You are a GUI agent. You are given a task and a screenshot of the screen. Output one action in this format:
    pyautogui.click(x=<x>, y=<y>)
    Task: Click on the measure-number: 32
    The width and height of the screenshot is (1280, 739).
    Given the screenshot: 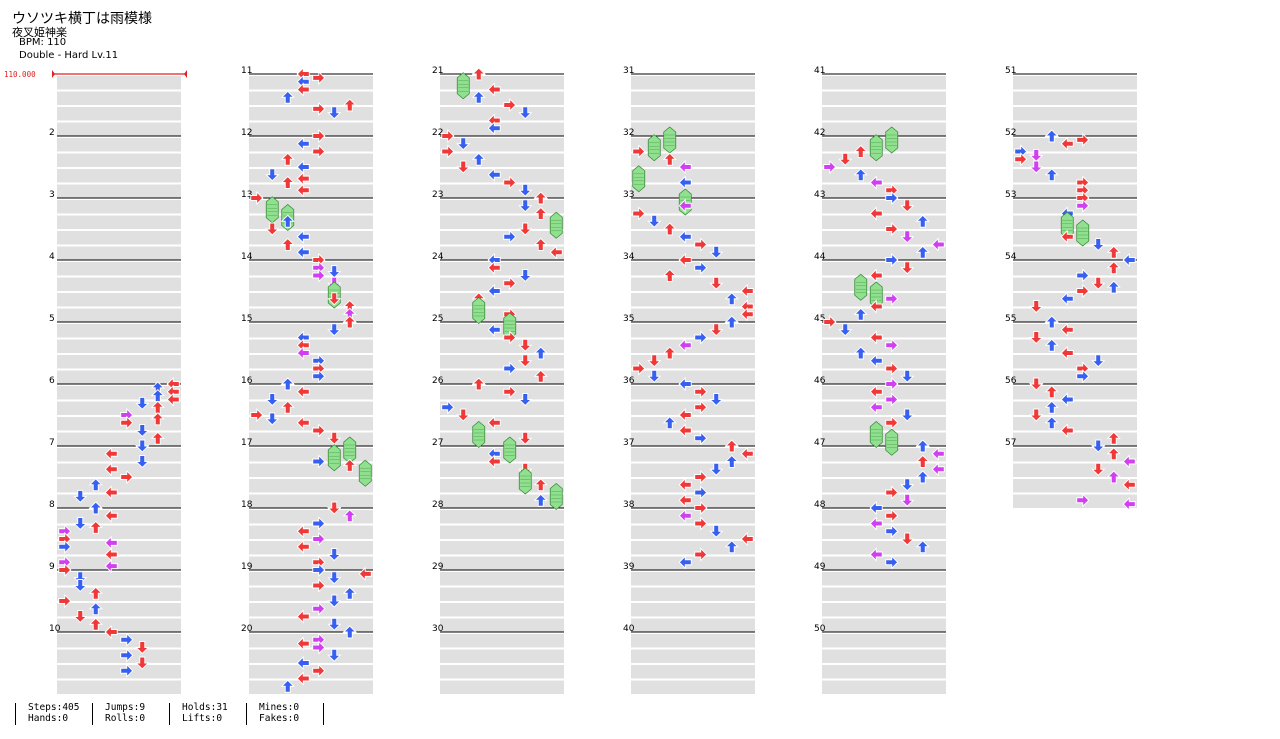 What is the action you would take?
    pyautogui.click(x=628, y=133)
    